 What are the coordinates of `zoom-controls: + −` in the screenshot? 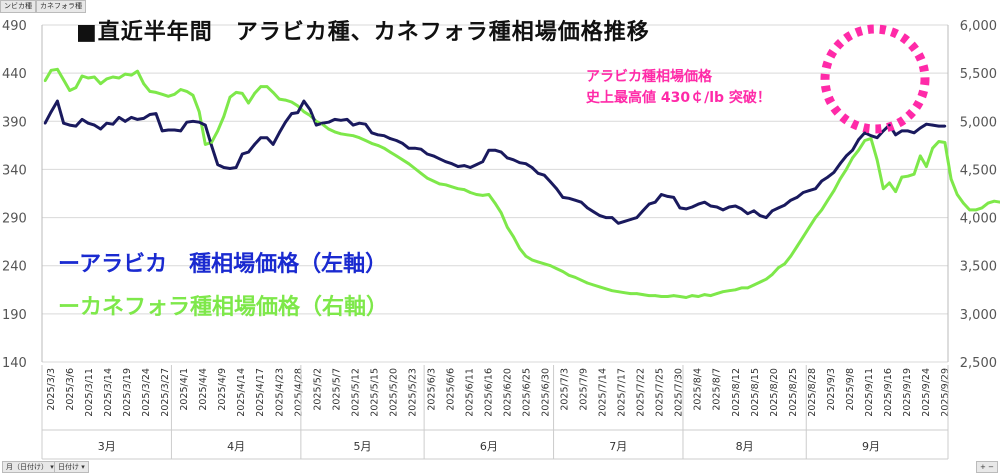 It's located at (987, 467).